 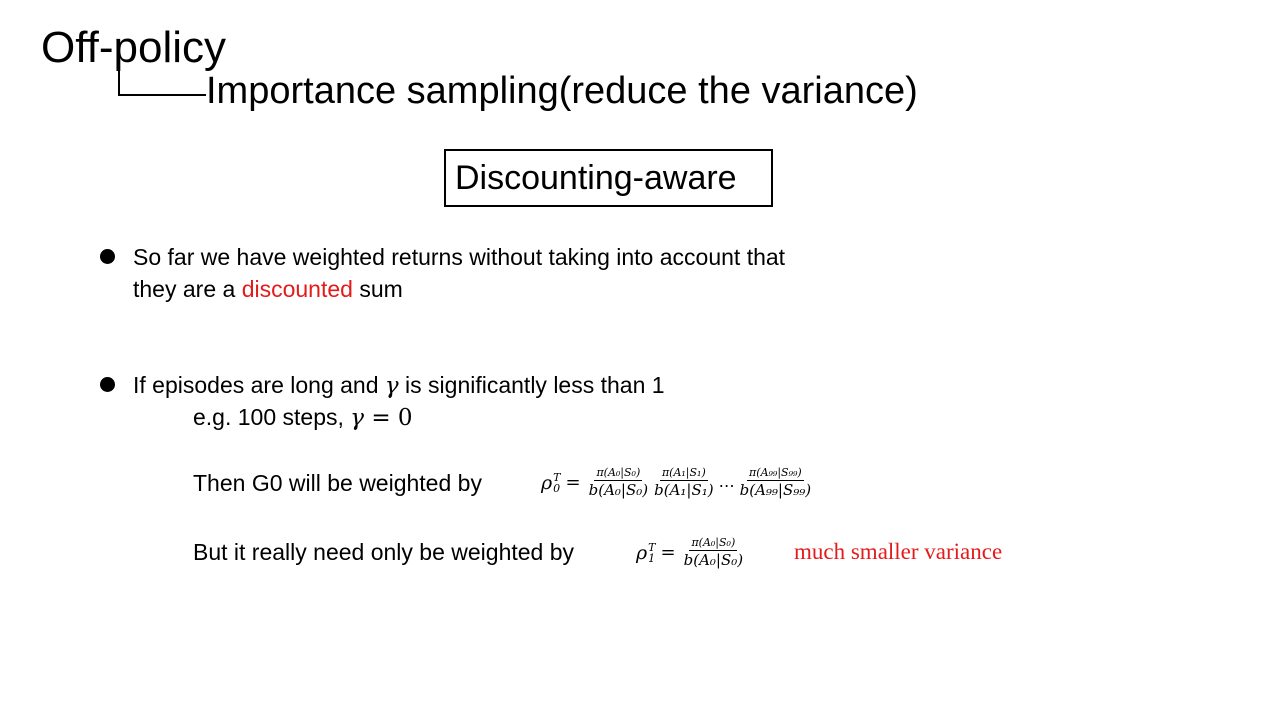 I want to click on ellipsis: ⋯, so click(x=726, y=485).